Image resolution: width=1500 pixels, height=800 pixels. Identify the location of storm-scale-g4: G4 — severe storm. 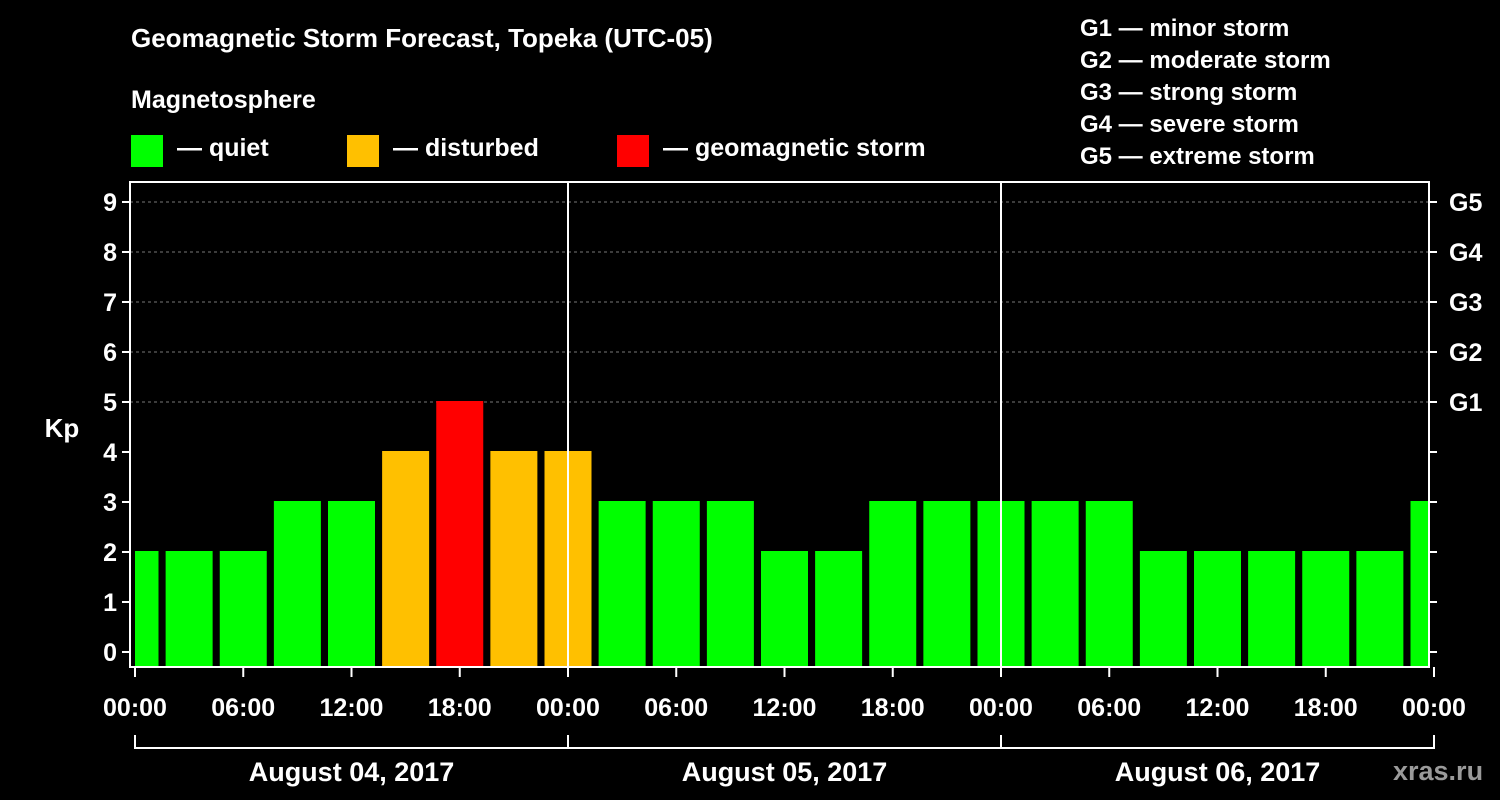
(1189, 124).